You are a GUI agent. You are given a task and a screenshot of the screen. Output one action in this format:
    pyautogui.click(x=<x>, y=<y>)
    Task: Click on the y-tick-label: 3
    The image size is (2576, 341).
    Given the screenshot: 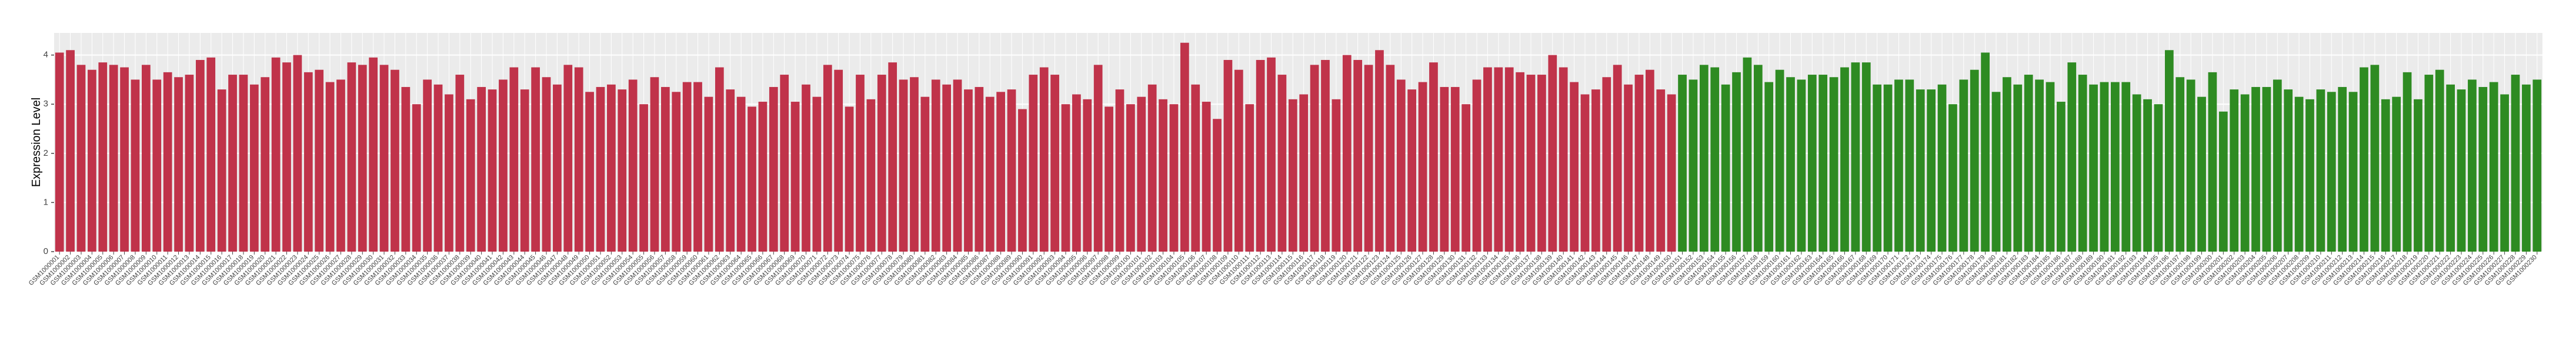 What is the action you would take?
    pyautogui.click(x=46, y=104)
    